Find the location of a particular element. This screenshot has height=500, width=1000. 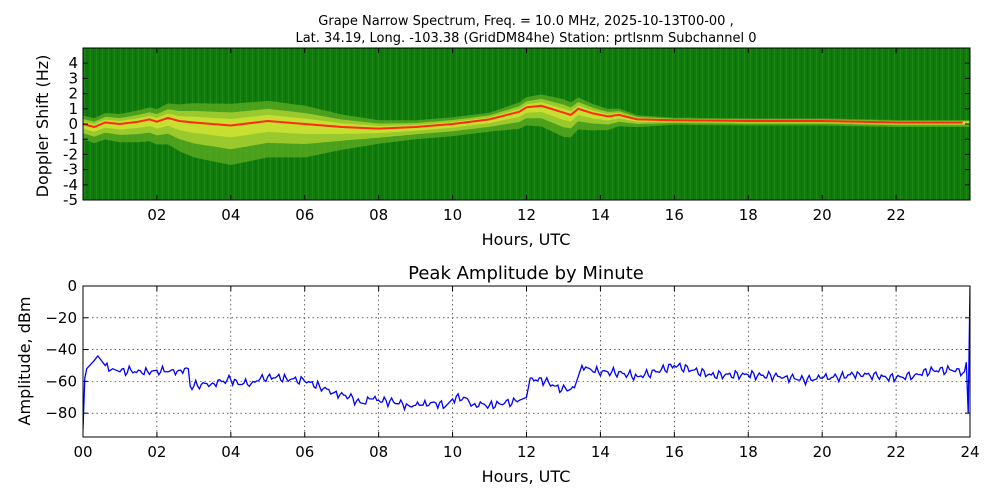

spectrogram-peak-trace is located at coordinates (523, 117).